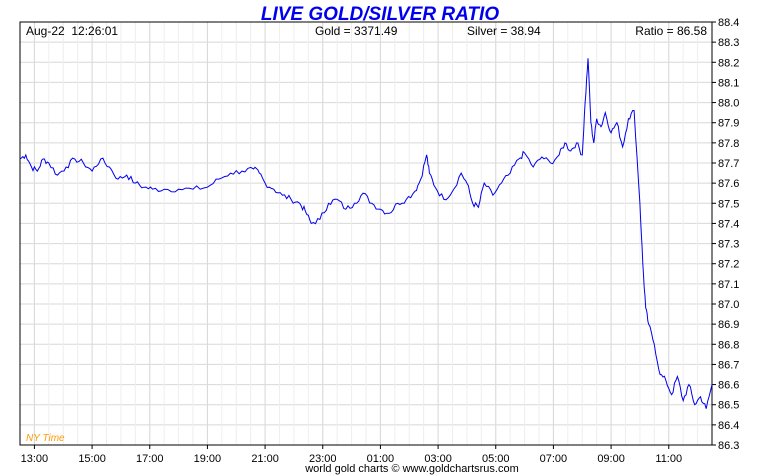 The height and width of the screenshot is (475, 760). Describe the element at coordinates (728, 245) in the screenshot. I see `y-tick-label: 87.3` at that location.